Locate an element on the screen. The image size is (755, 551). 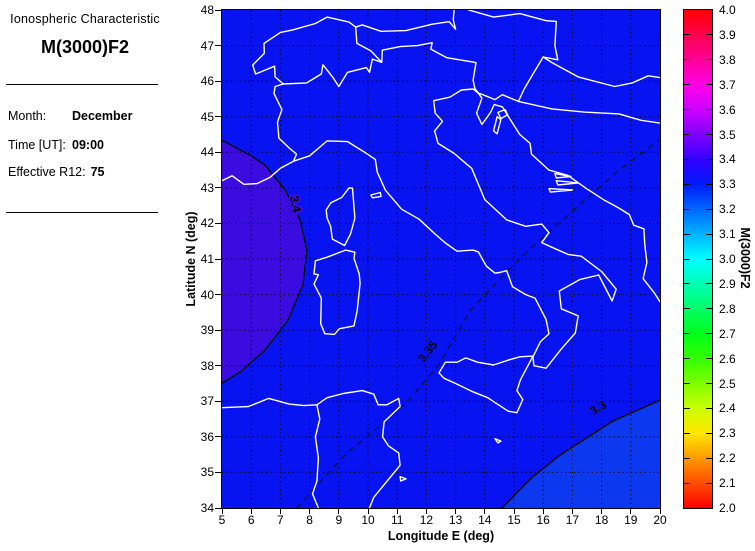
cbar-tick-right-2.8 is located at coordinates (709, 309).